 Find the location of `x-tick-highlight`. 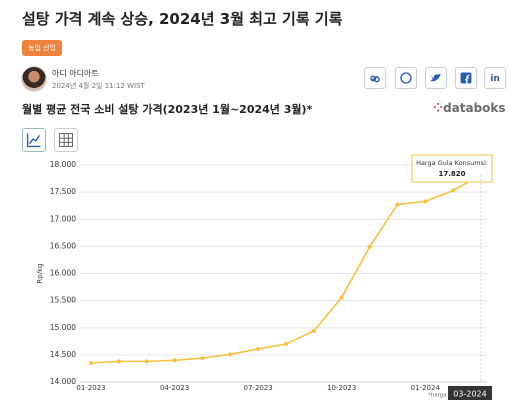

x-tick-highlight is located at coordinates (470, 393).